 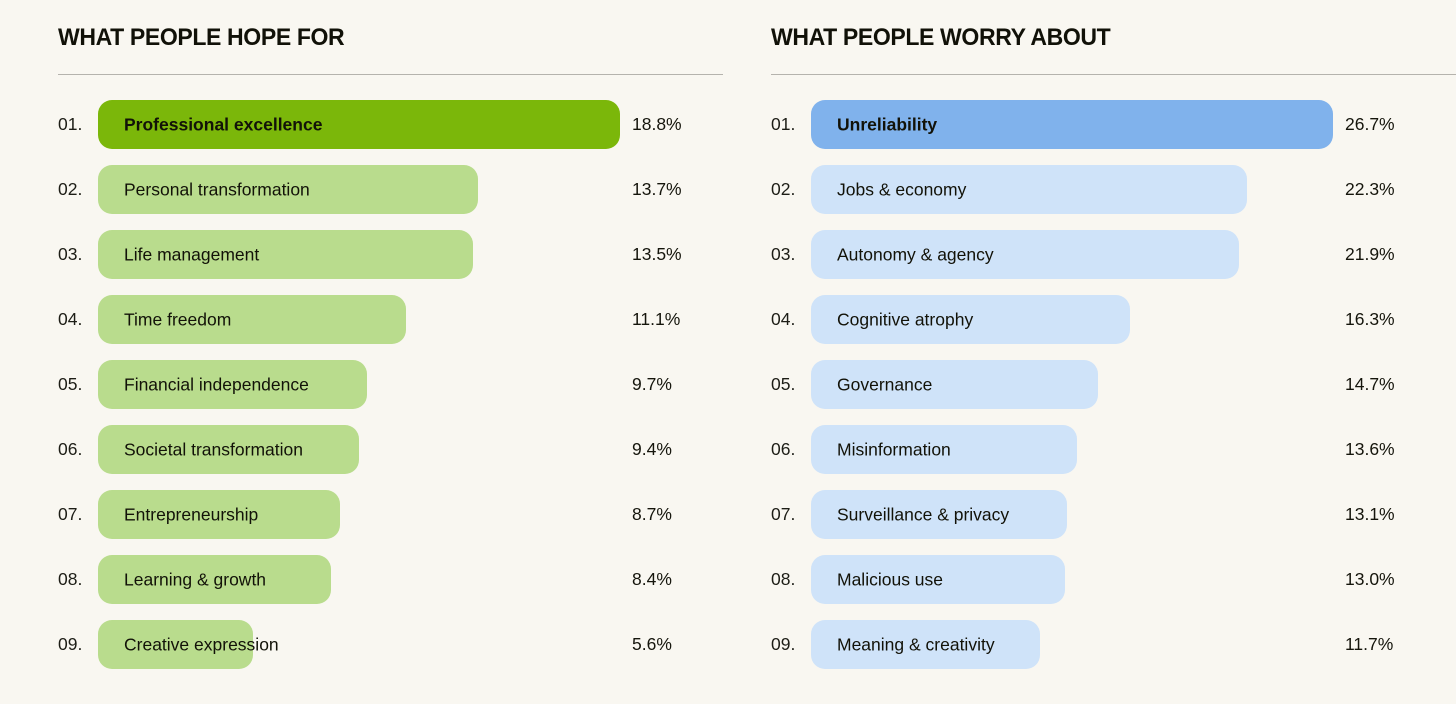 What do you see at coordinates (657, 124) in the screenshot?
I see `value-label: 18.8%` at bounding box center [657, 124].